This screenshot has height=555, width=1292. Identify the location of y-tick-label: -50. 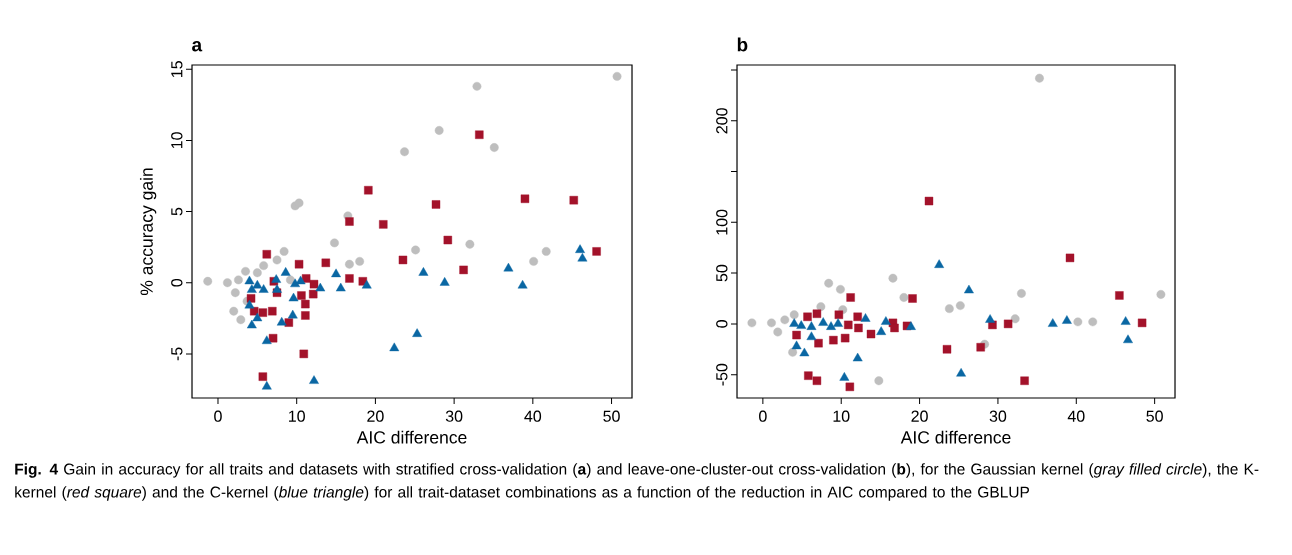
(722, 374).